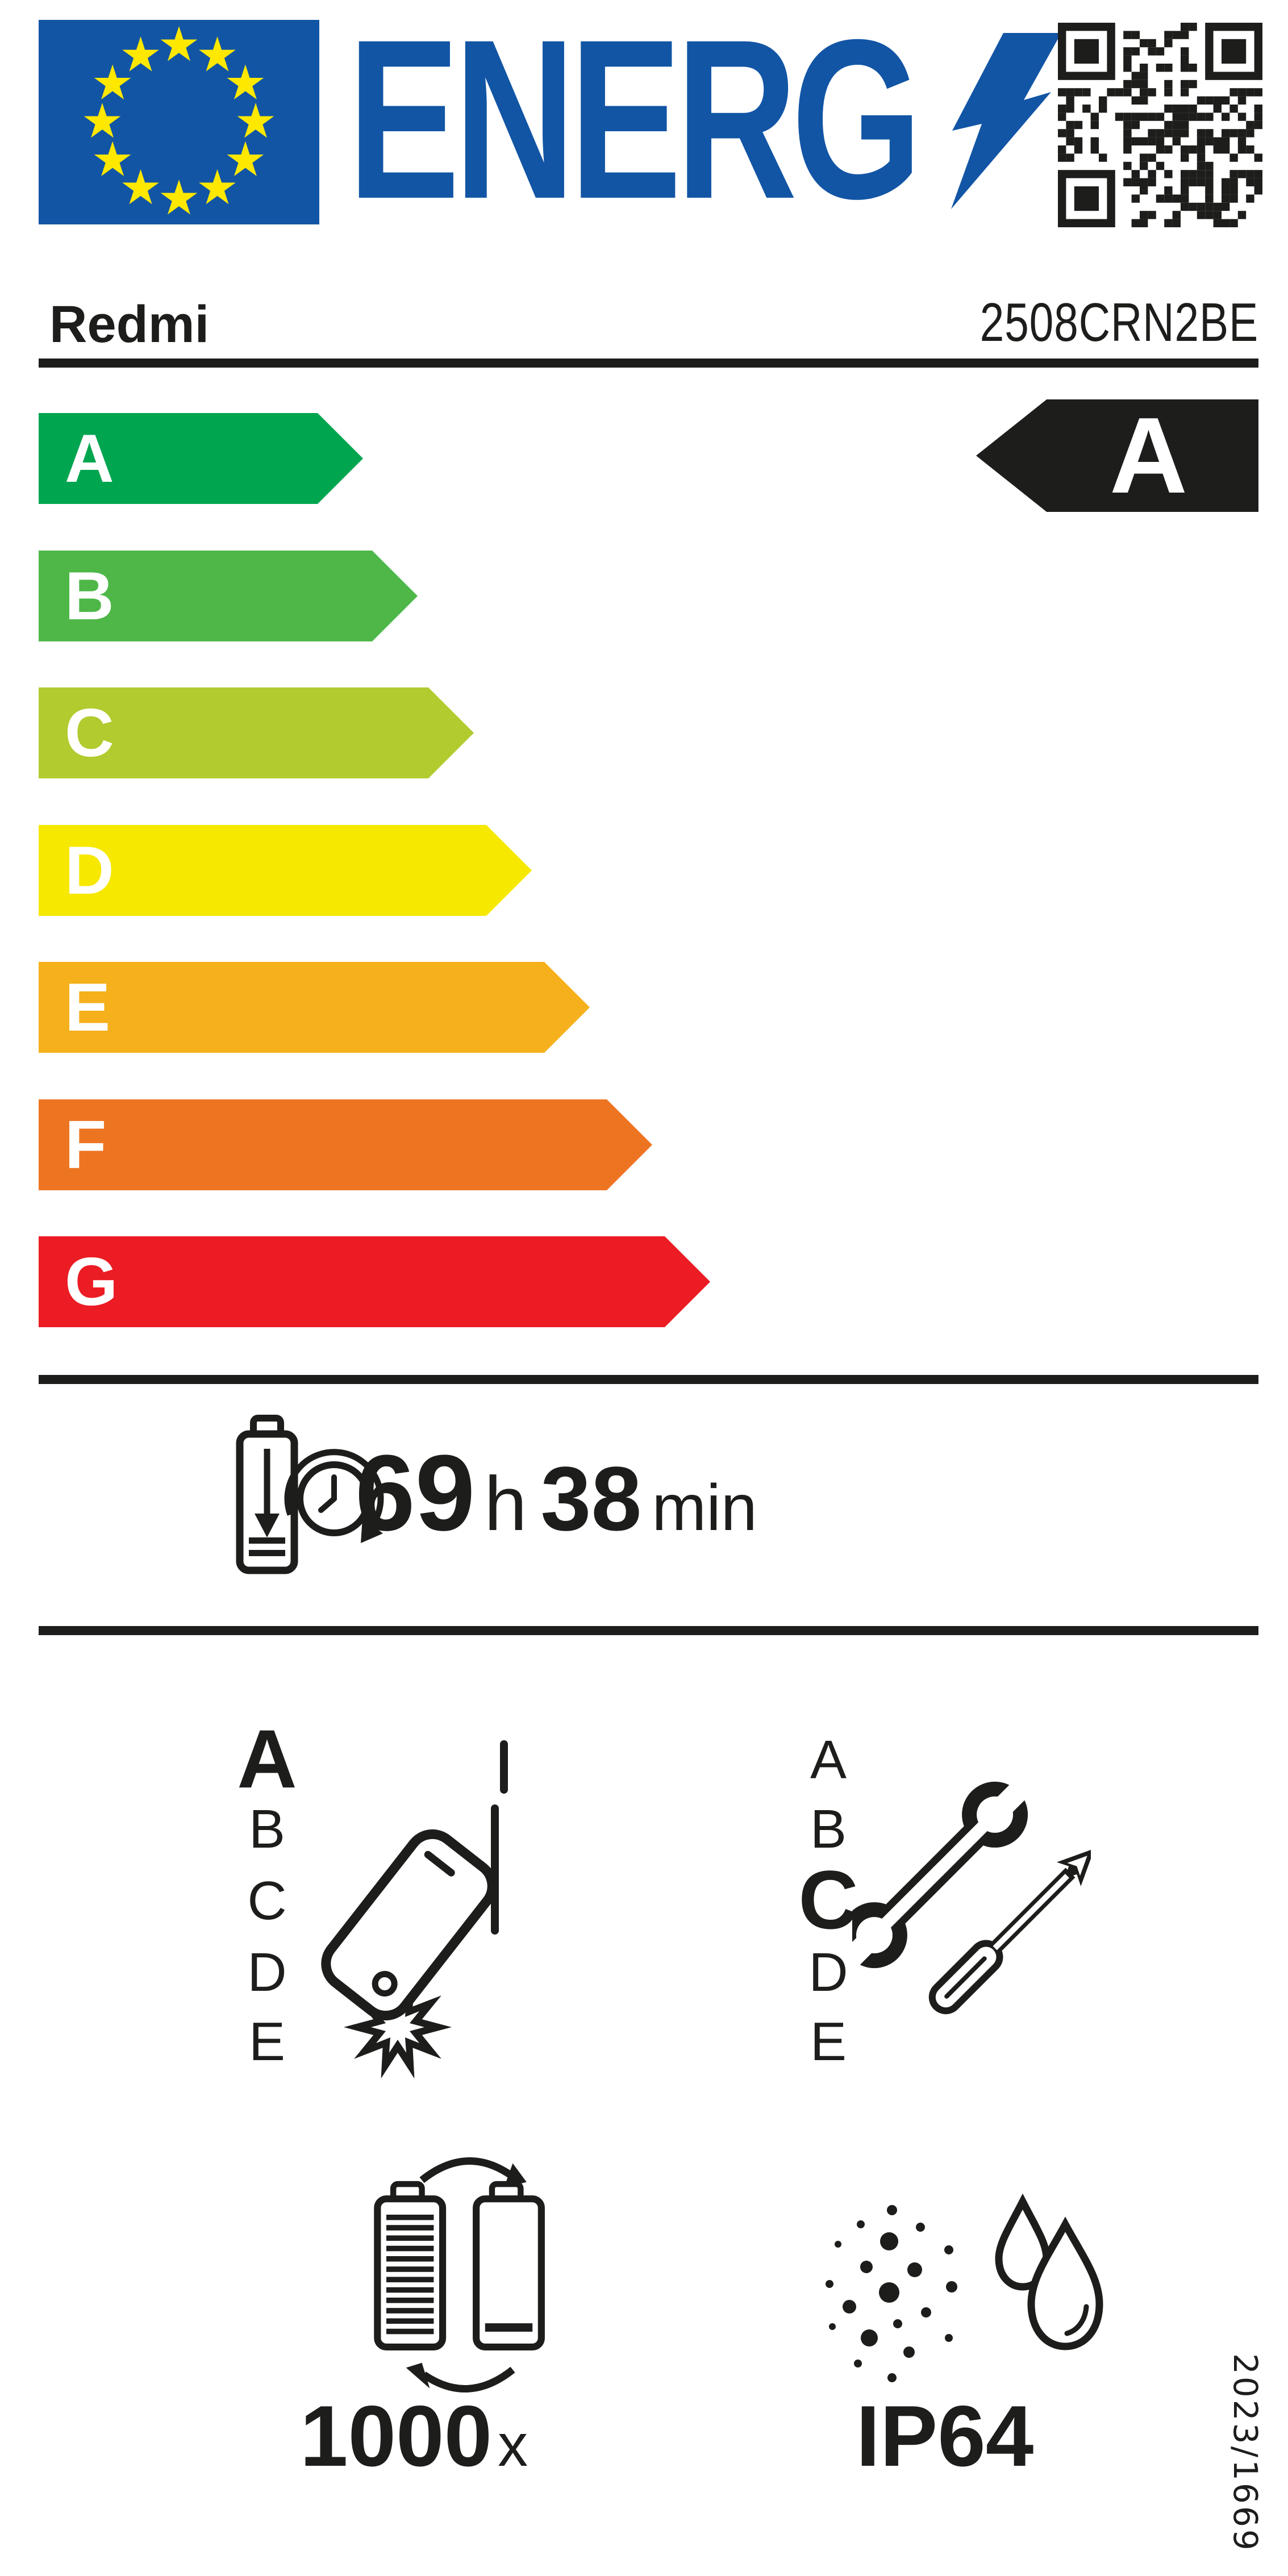 Image resolution: width=1288 pixels, height=2576 pixels. I want to click on cycles-number: 1000, so click(396, 2436).